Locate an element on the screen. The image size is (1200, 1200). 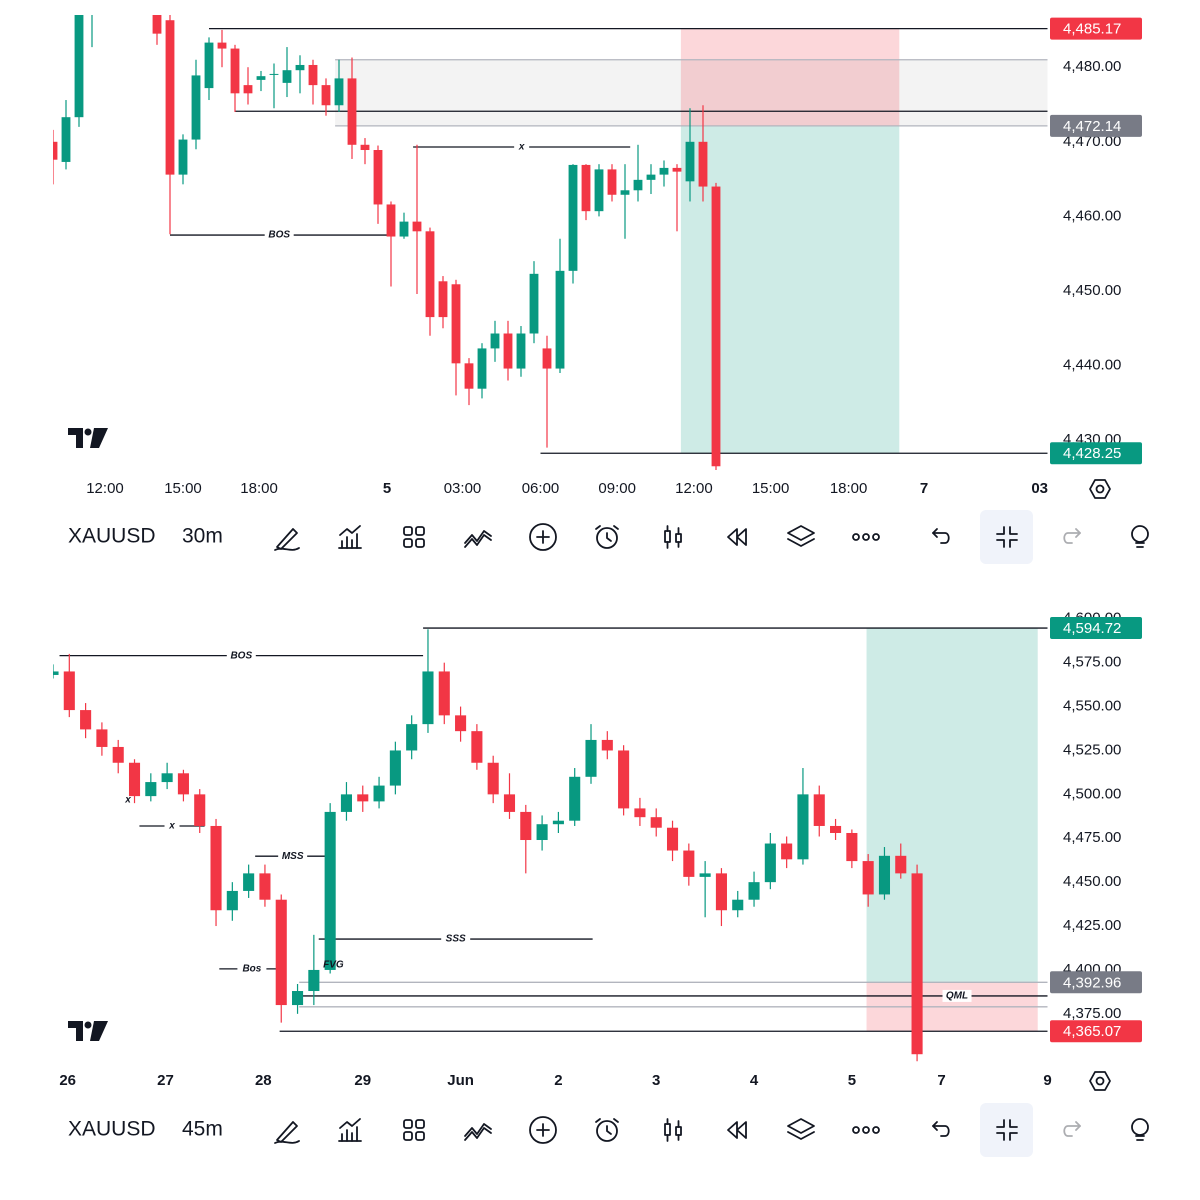
price-tag-label: 4,594.72 is located at coordinates (1092, 628).